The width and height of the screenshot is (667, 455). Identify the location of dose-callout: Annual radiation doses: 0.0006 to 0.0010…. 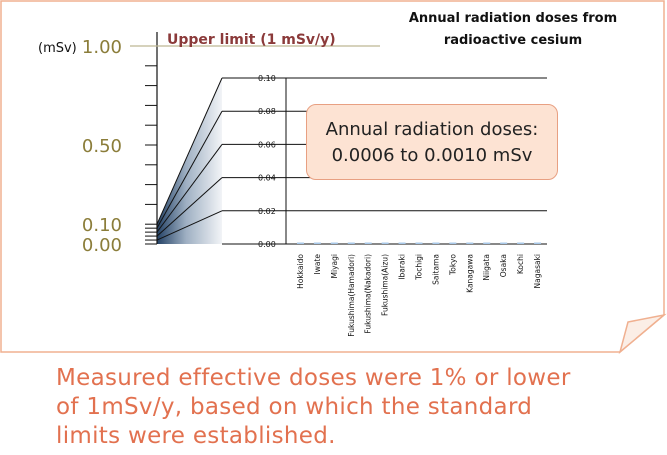
(432, 142).